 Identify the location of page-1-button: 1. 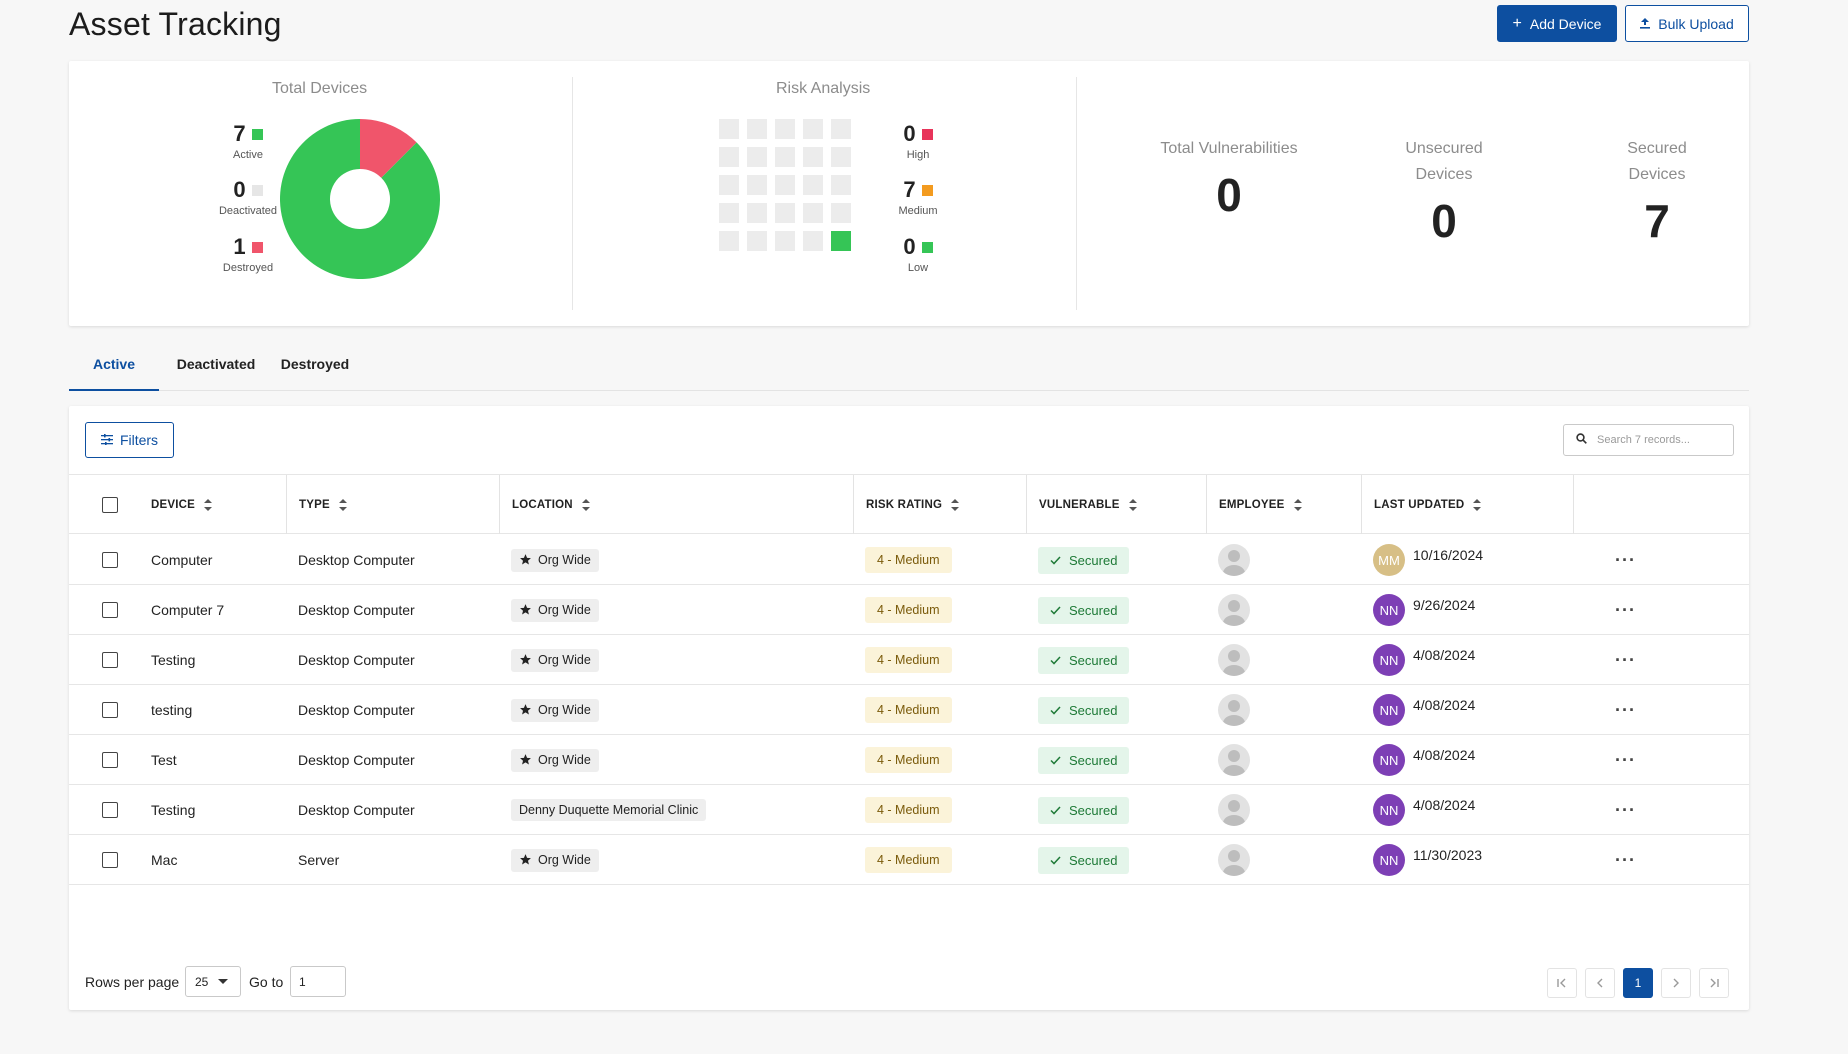
(1638, 983).